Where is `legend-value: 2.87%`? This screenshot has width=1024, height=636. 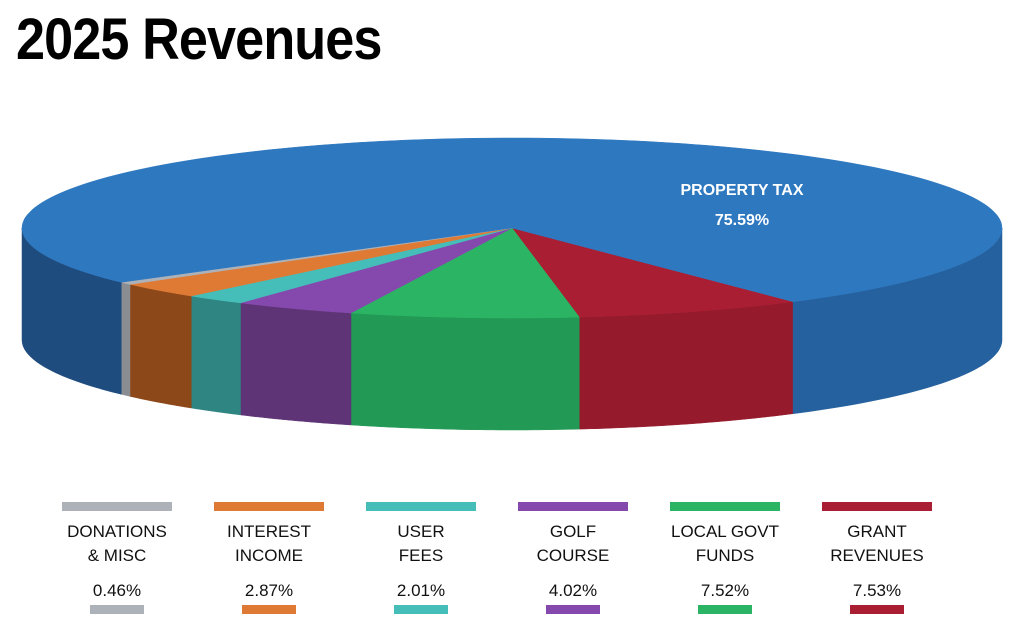
legend-value: 2.87% is located at coordinates (269, 590).